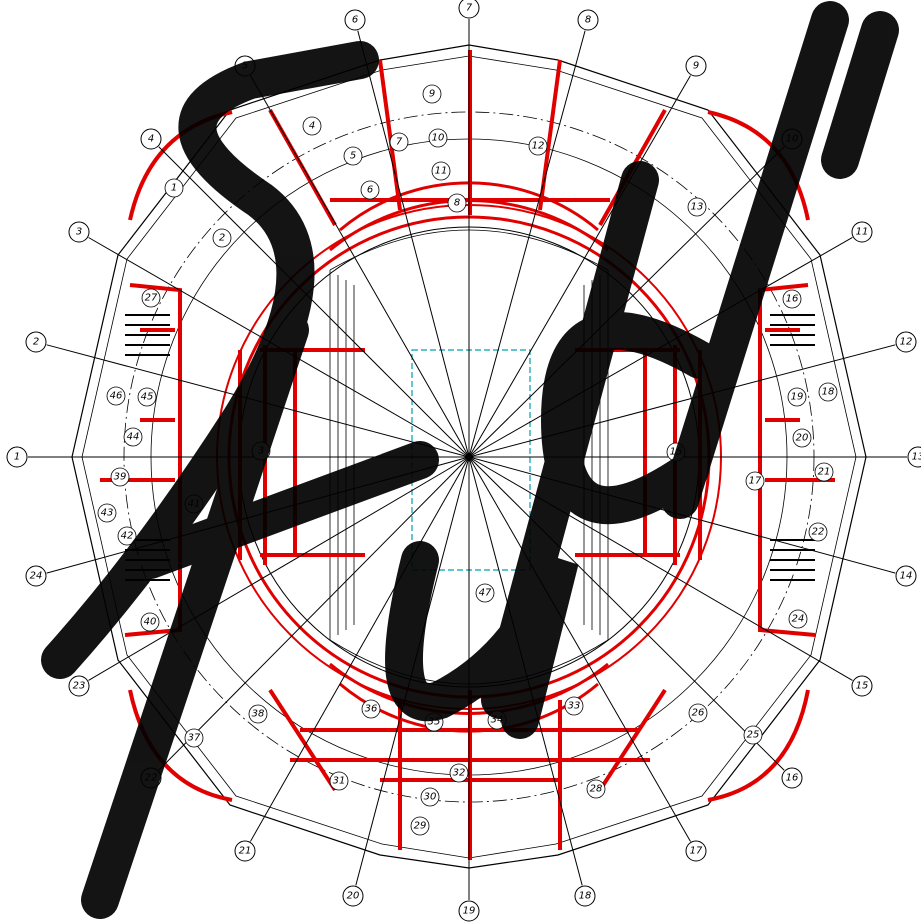  Describe the element at coordinates (818, 532) in the screenshot. I see `room-label: 22` at that location.